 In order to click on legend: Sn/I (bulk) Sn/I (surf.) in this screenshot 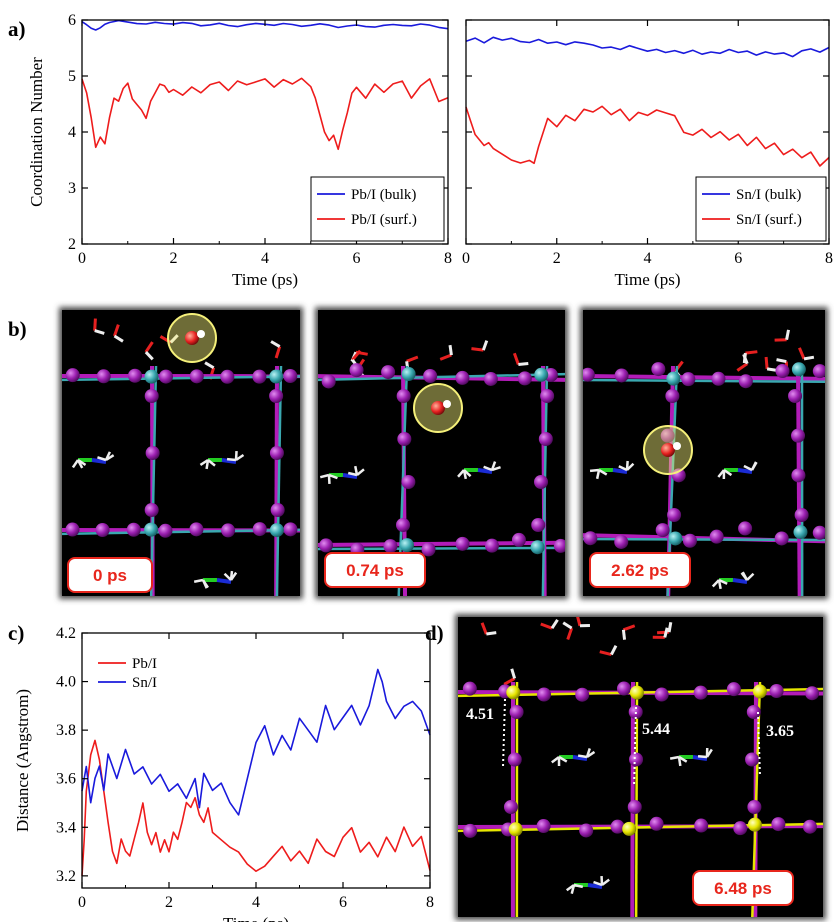, I will do `click(761, 209)`.